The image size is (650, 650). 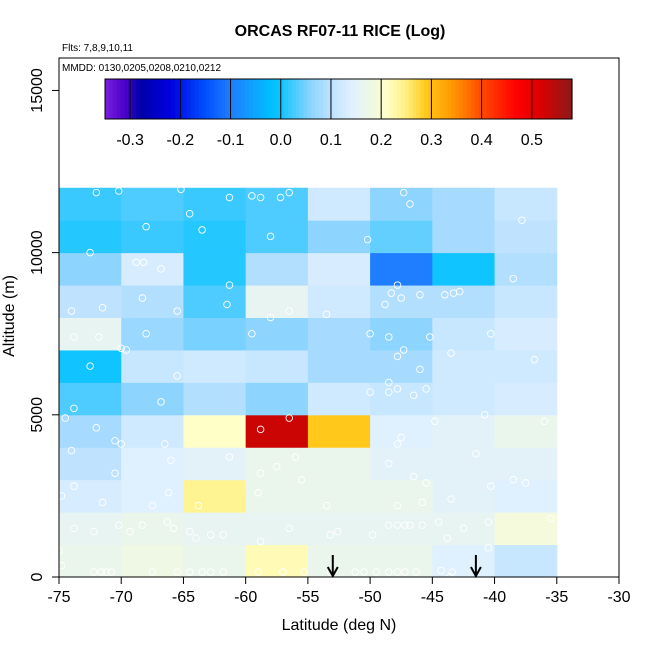 I want to click on arrow-head, so click(x=332, y=572).